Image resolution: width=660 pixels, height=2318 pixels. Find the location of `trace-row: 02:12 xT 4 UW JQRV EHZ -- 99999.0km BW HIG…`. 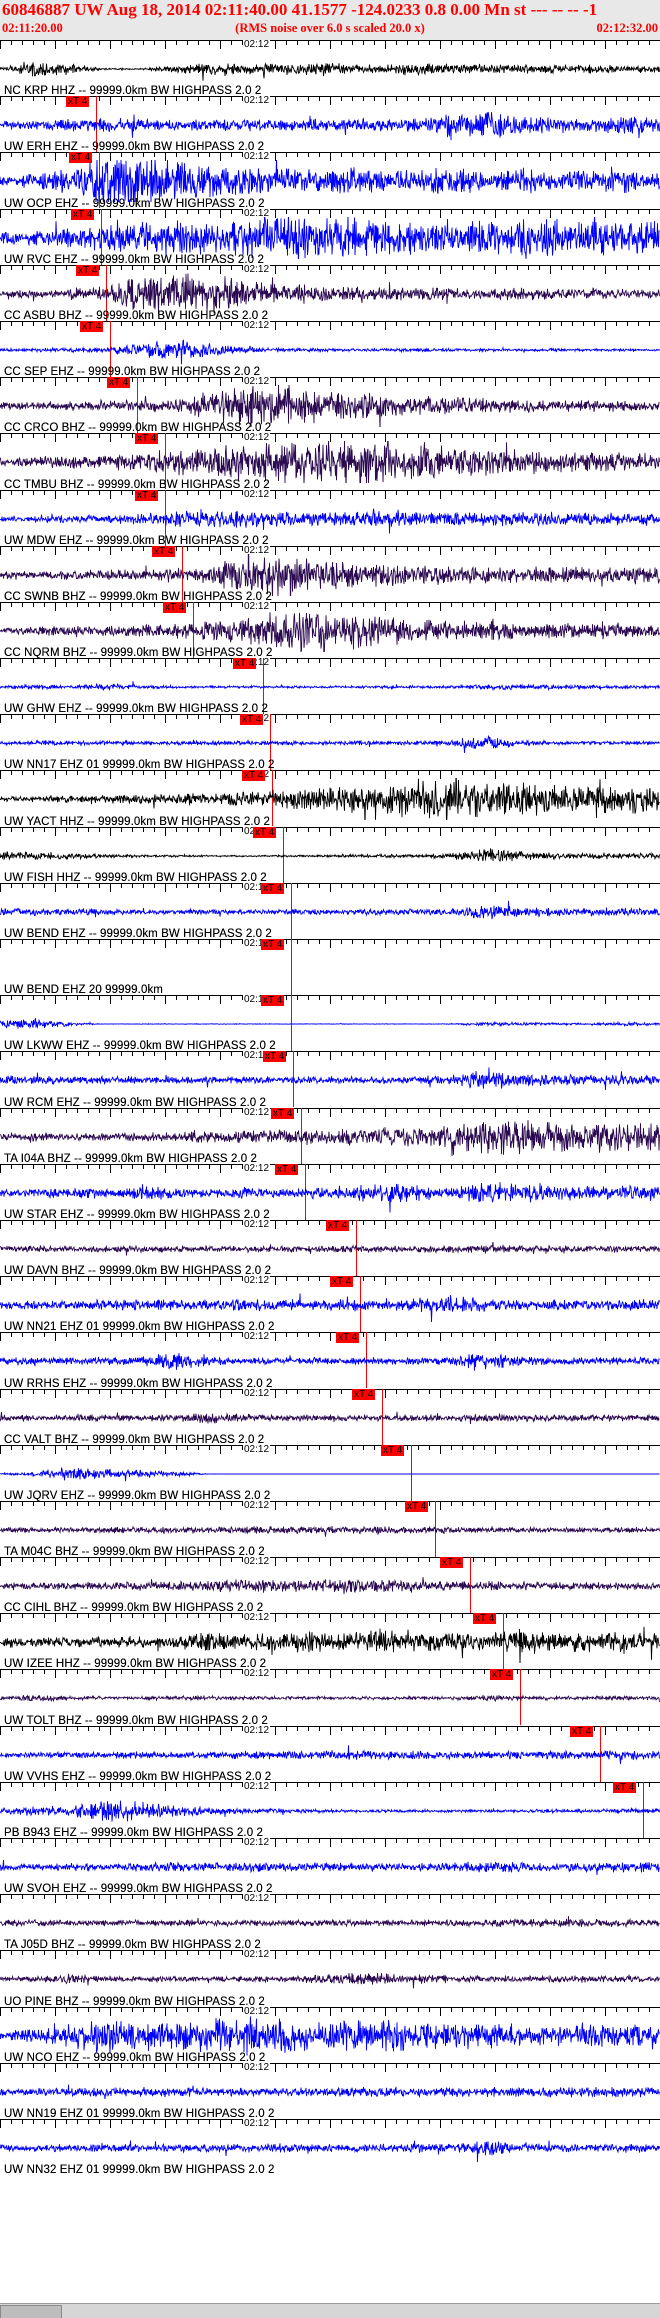

trace-row: 02:12 xT 4 UW JQRV EHZ -- 99999.0km BW HIG… is located at coordinates (330, 1472).